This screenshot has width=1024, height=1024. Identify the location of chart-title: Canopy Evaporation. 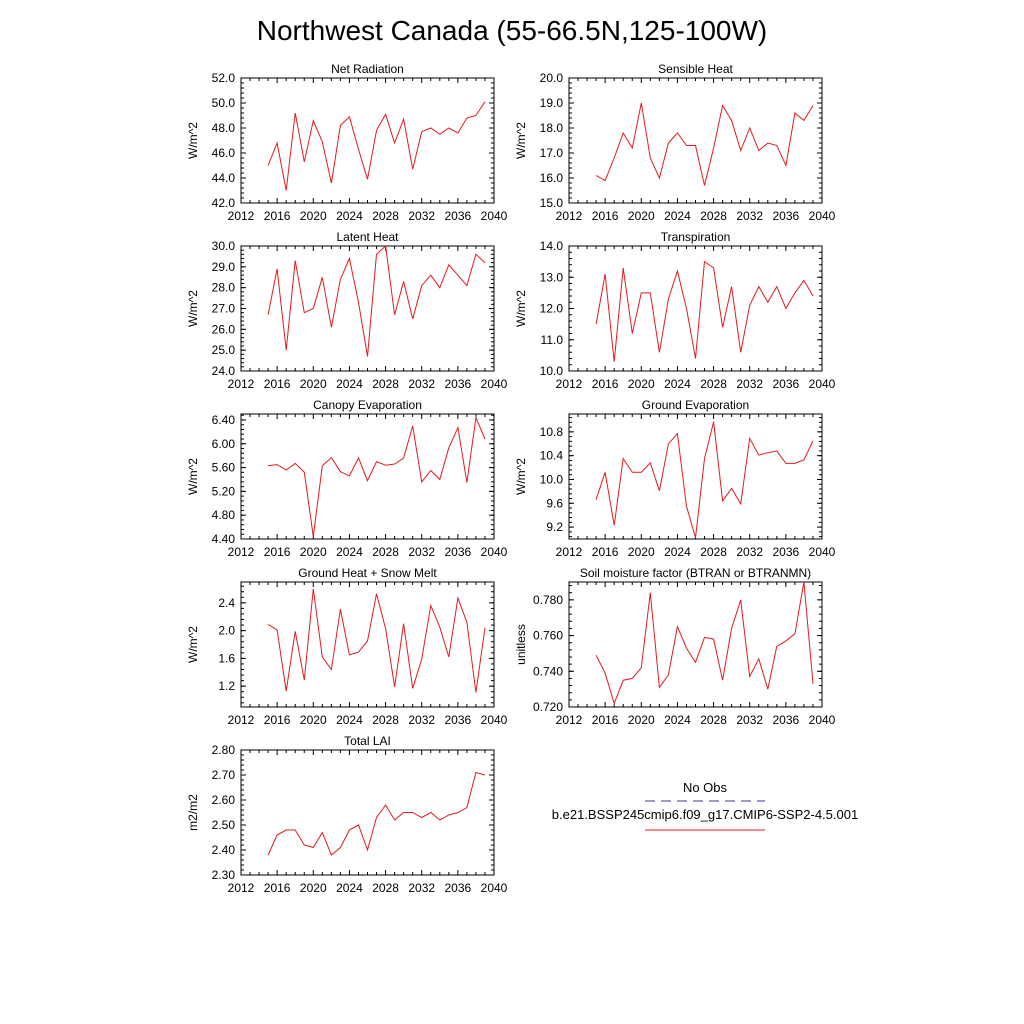
(367, 405).